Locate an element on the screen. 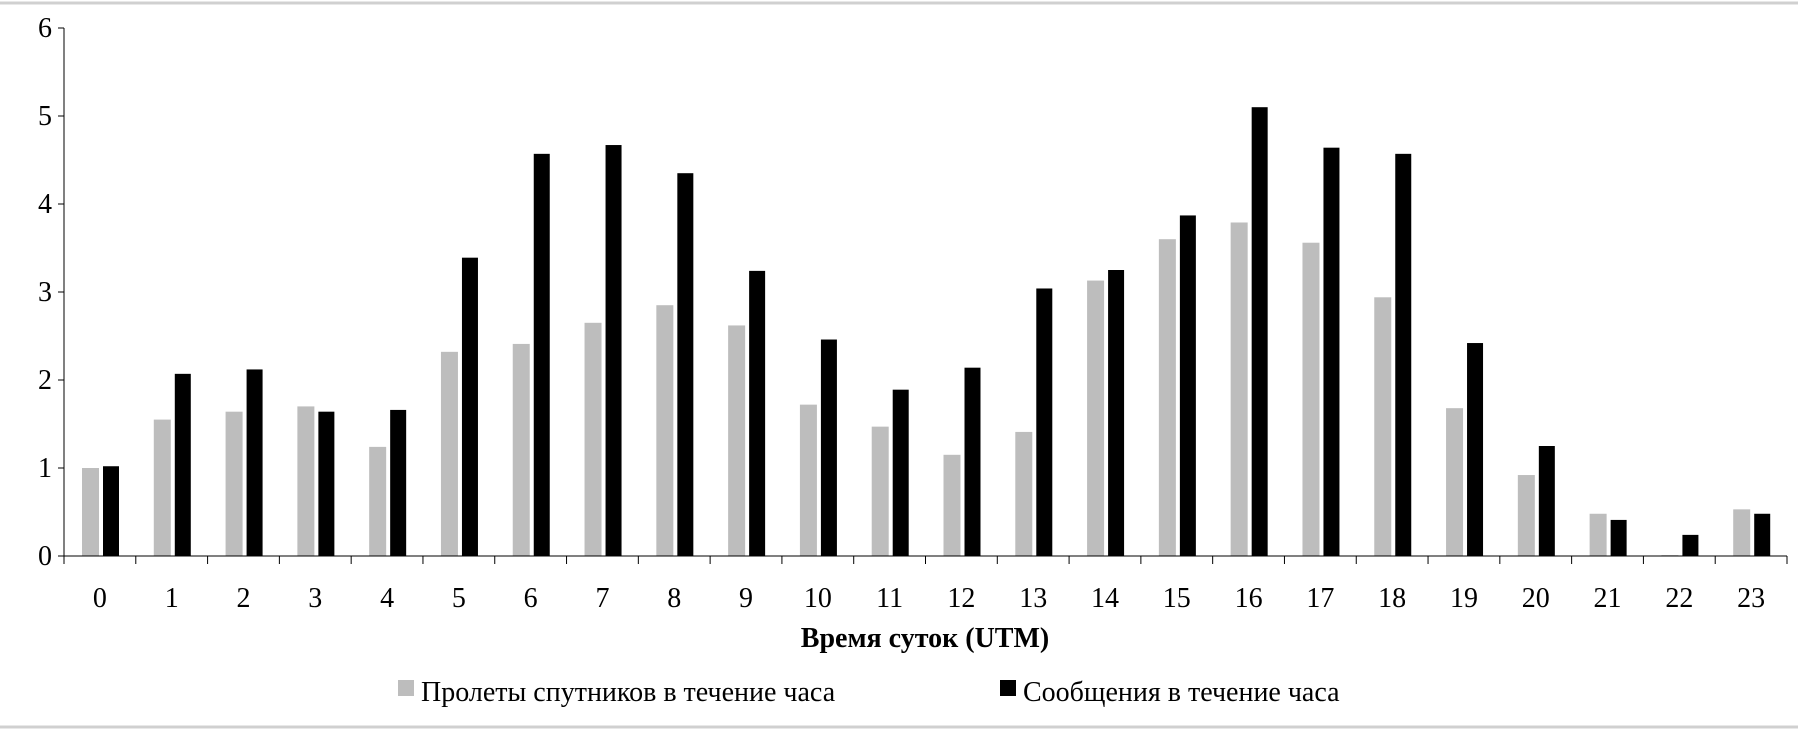  x-tick-label-2: 2 is located at coordinates (243, 598).